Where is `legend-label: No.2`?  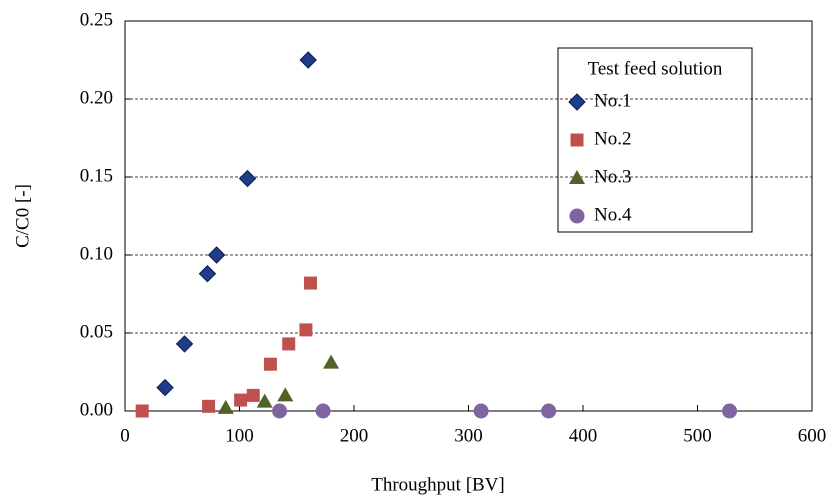
legend-label: No.2 is located at coordinates (612, 138).